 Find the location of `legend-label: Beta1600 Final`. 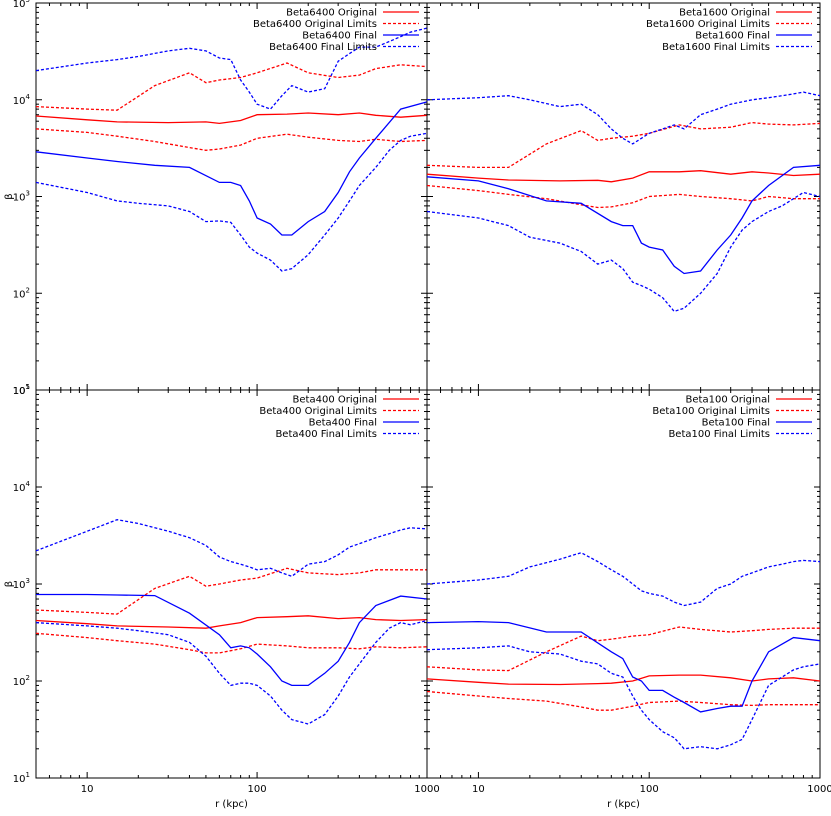

legend-label: Beta1600 Final is located at coordinates (732, 36).